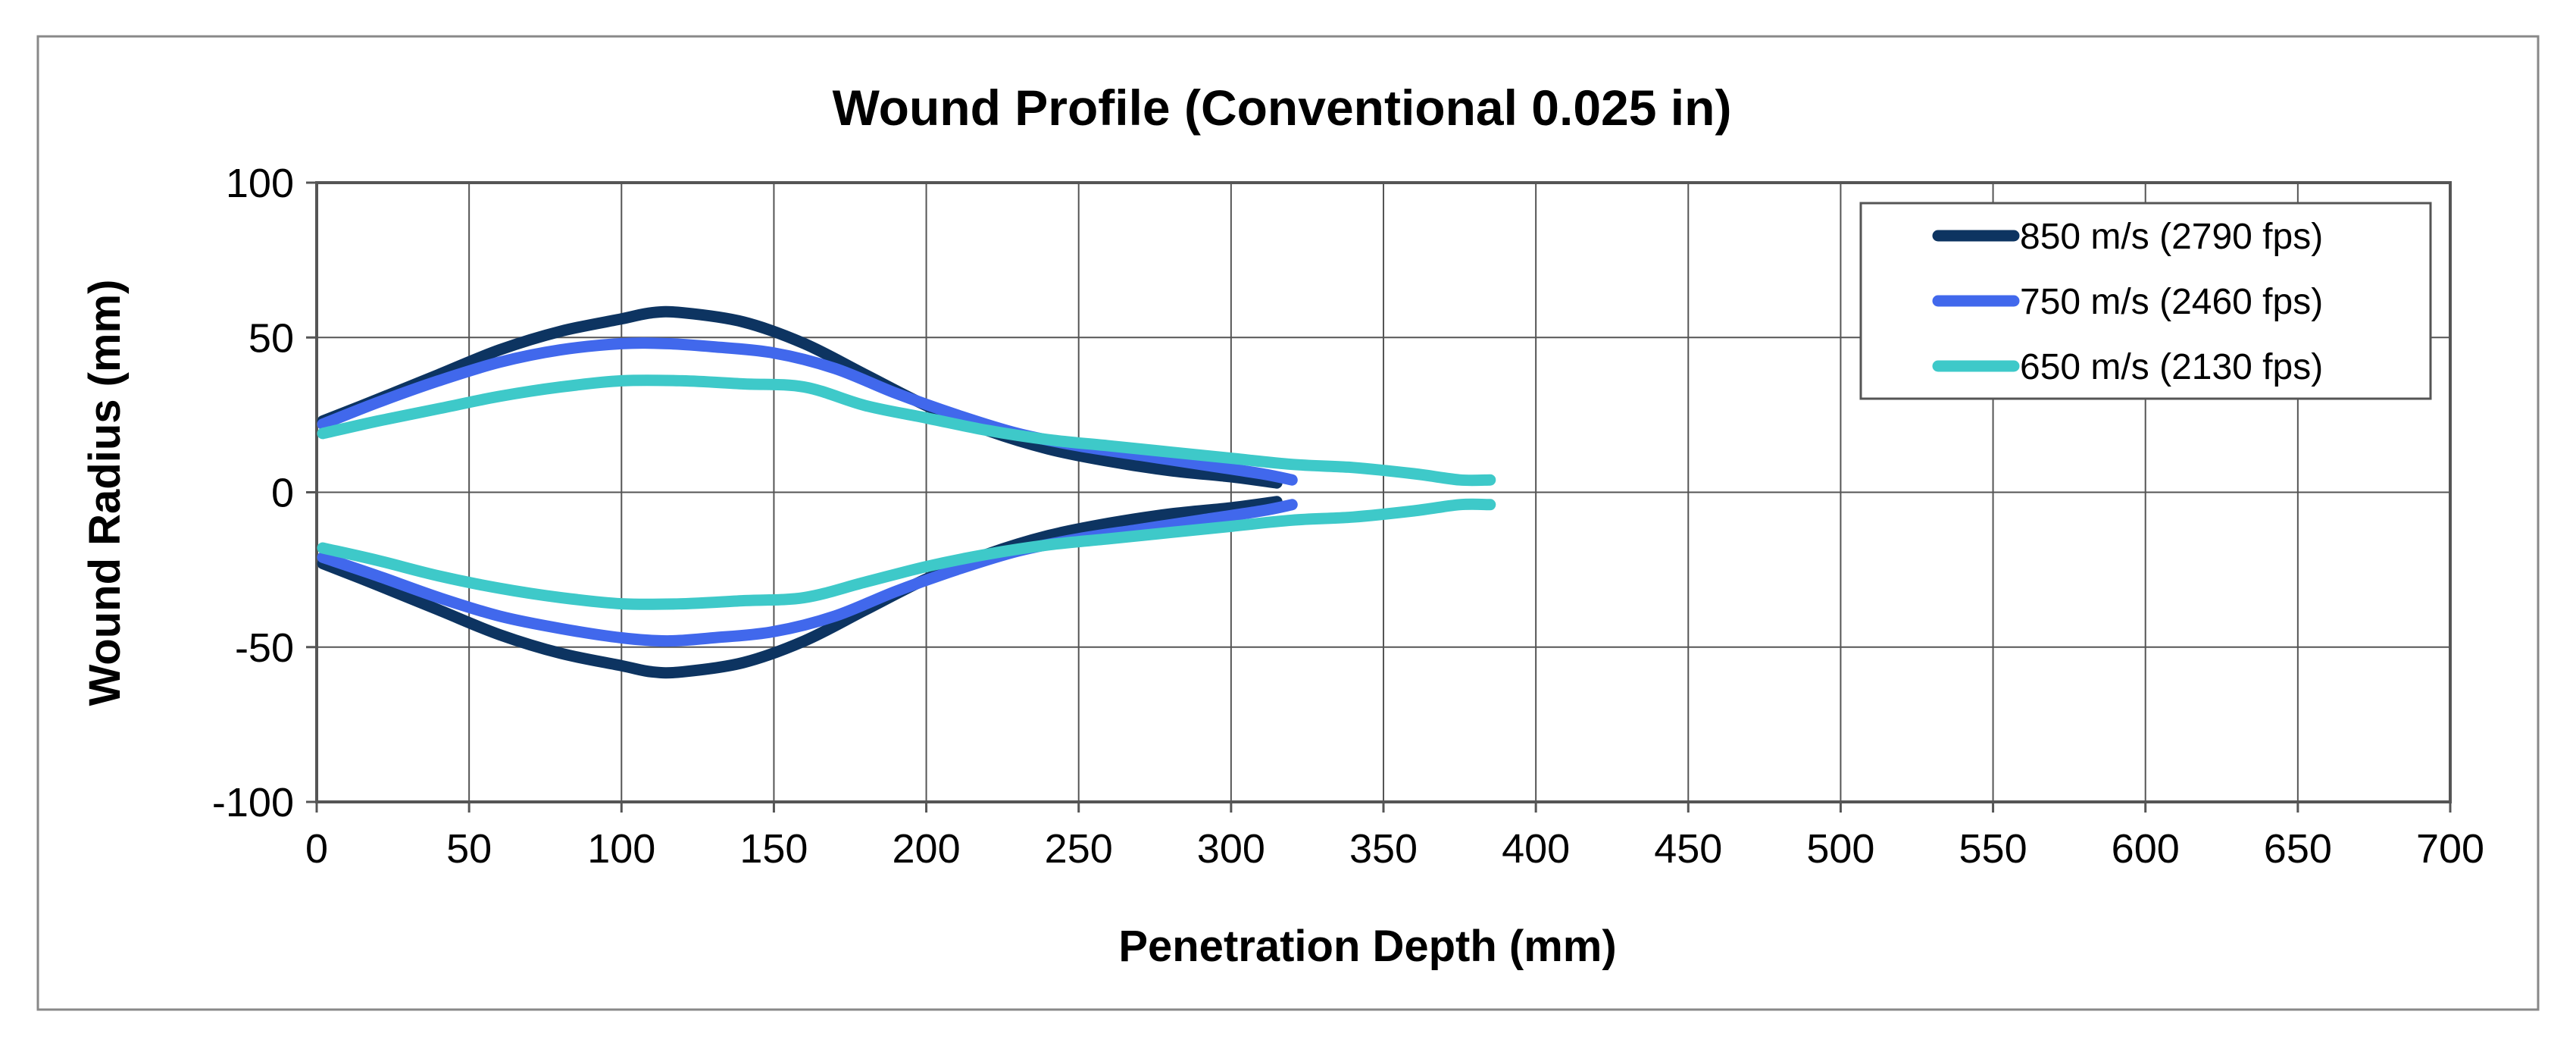  I want to click on y-tick-label: 50, so click(271, 338).